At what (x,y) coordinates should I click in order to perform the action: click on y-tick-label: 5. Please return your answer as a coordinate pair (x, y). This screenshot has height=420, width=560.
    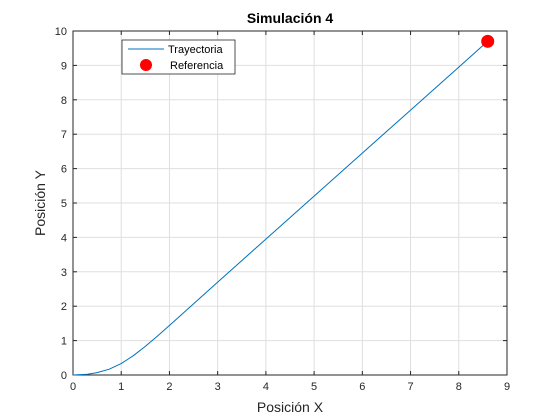
    Looking at the image, I should click on (64, 204).